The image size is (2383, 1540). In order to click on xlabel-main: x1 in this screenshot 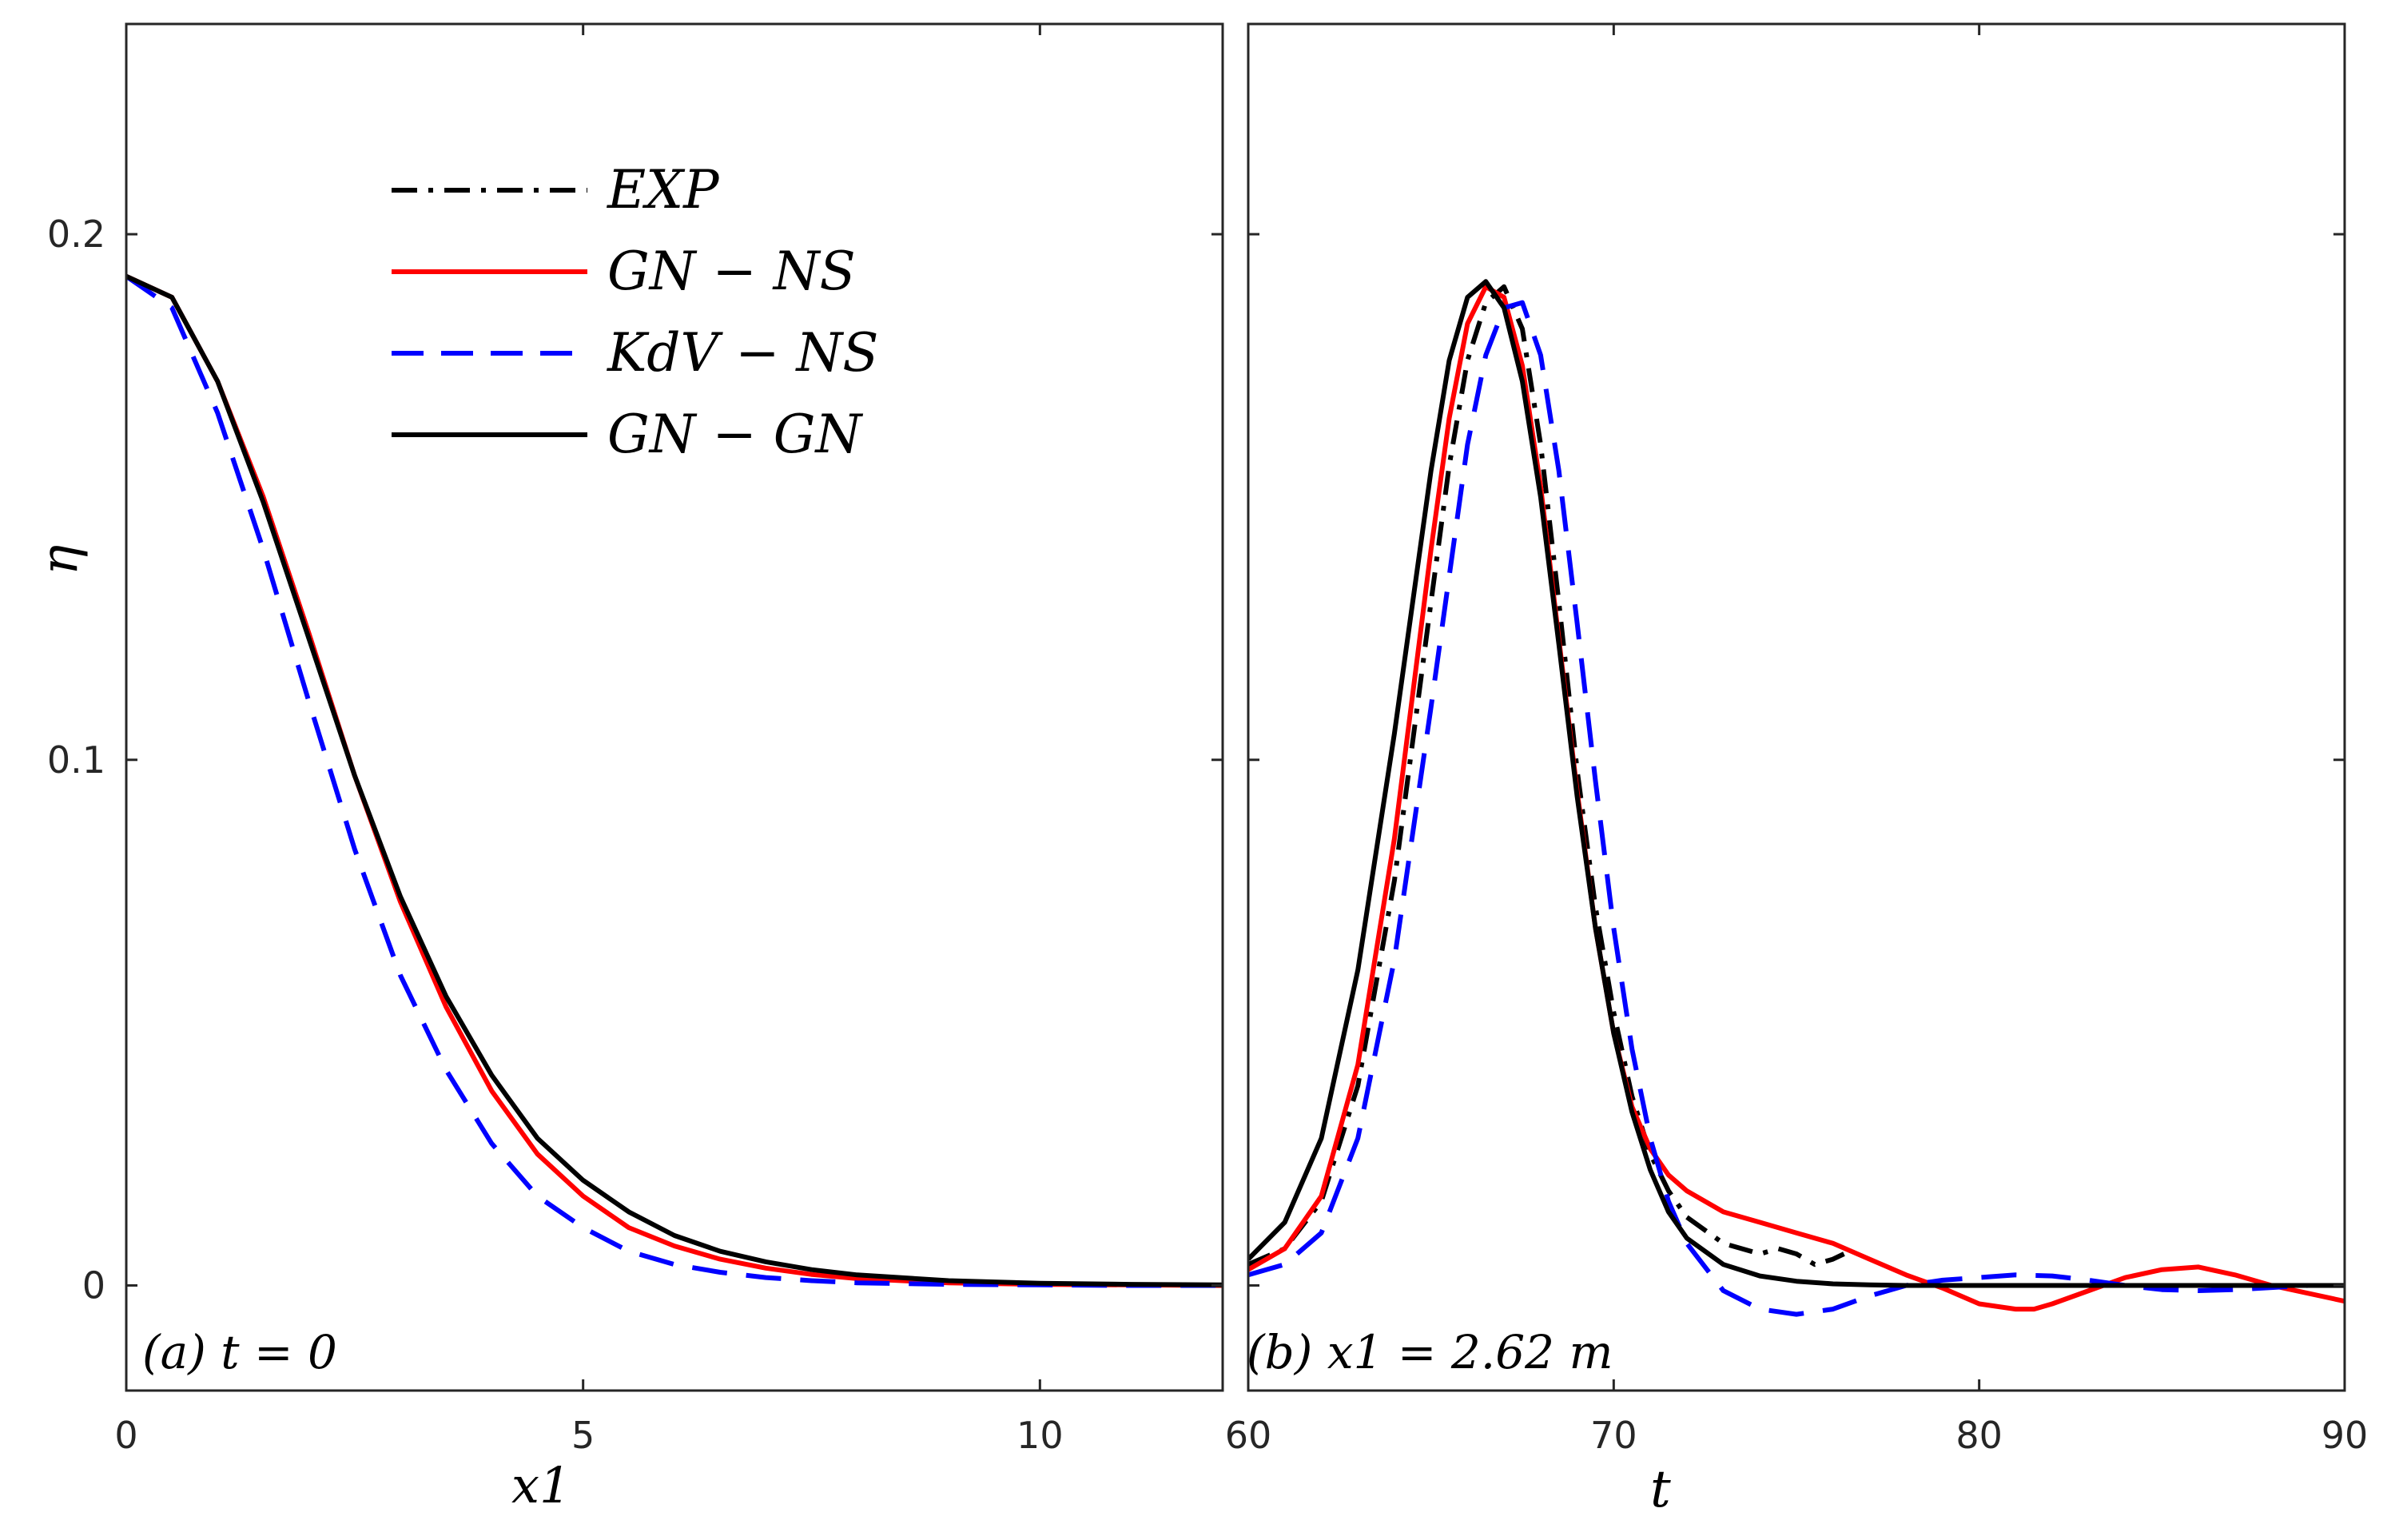, I will do `click(541, 1485)`.